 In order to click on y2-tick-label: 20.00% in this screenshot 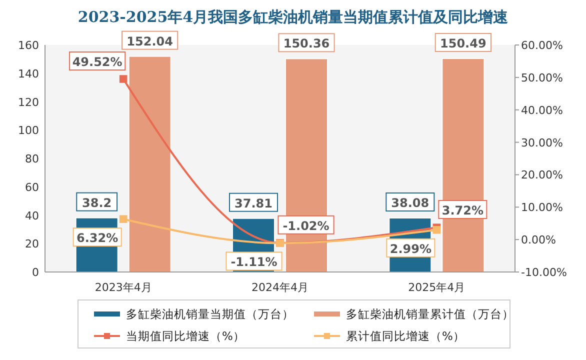, I will do `click(542, 175)`.